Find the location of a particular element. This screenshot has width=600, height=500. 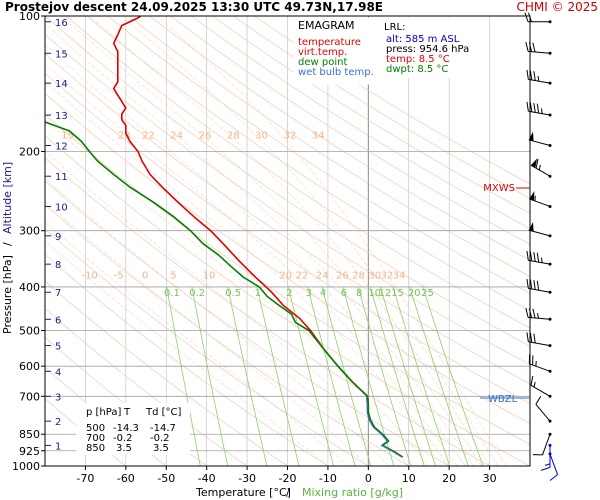

altitude-tick-label: 14 is located at coordinates (61, 84).